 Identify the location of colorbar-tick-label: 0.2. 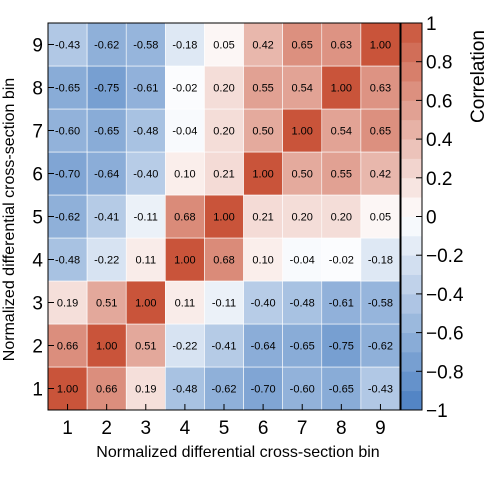
(439, 179).